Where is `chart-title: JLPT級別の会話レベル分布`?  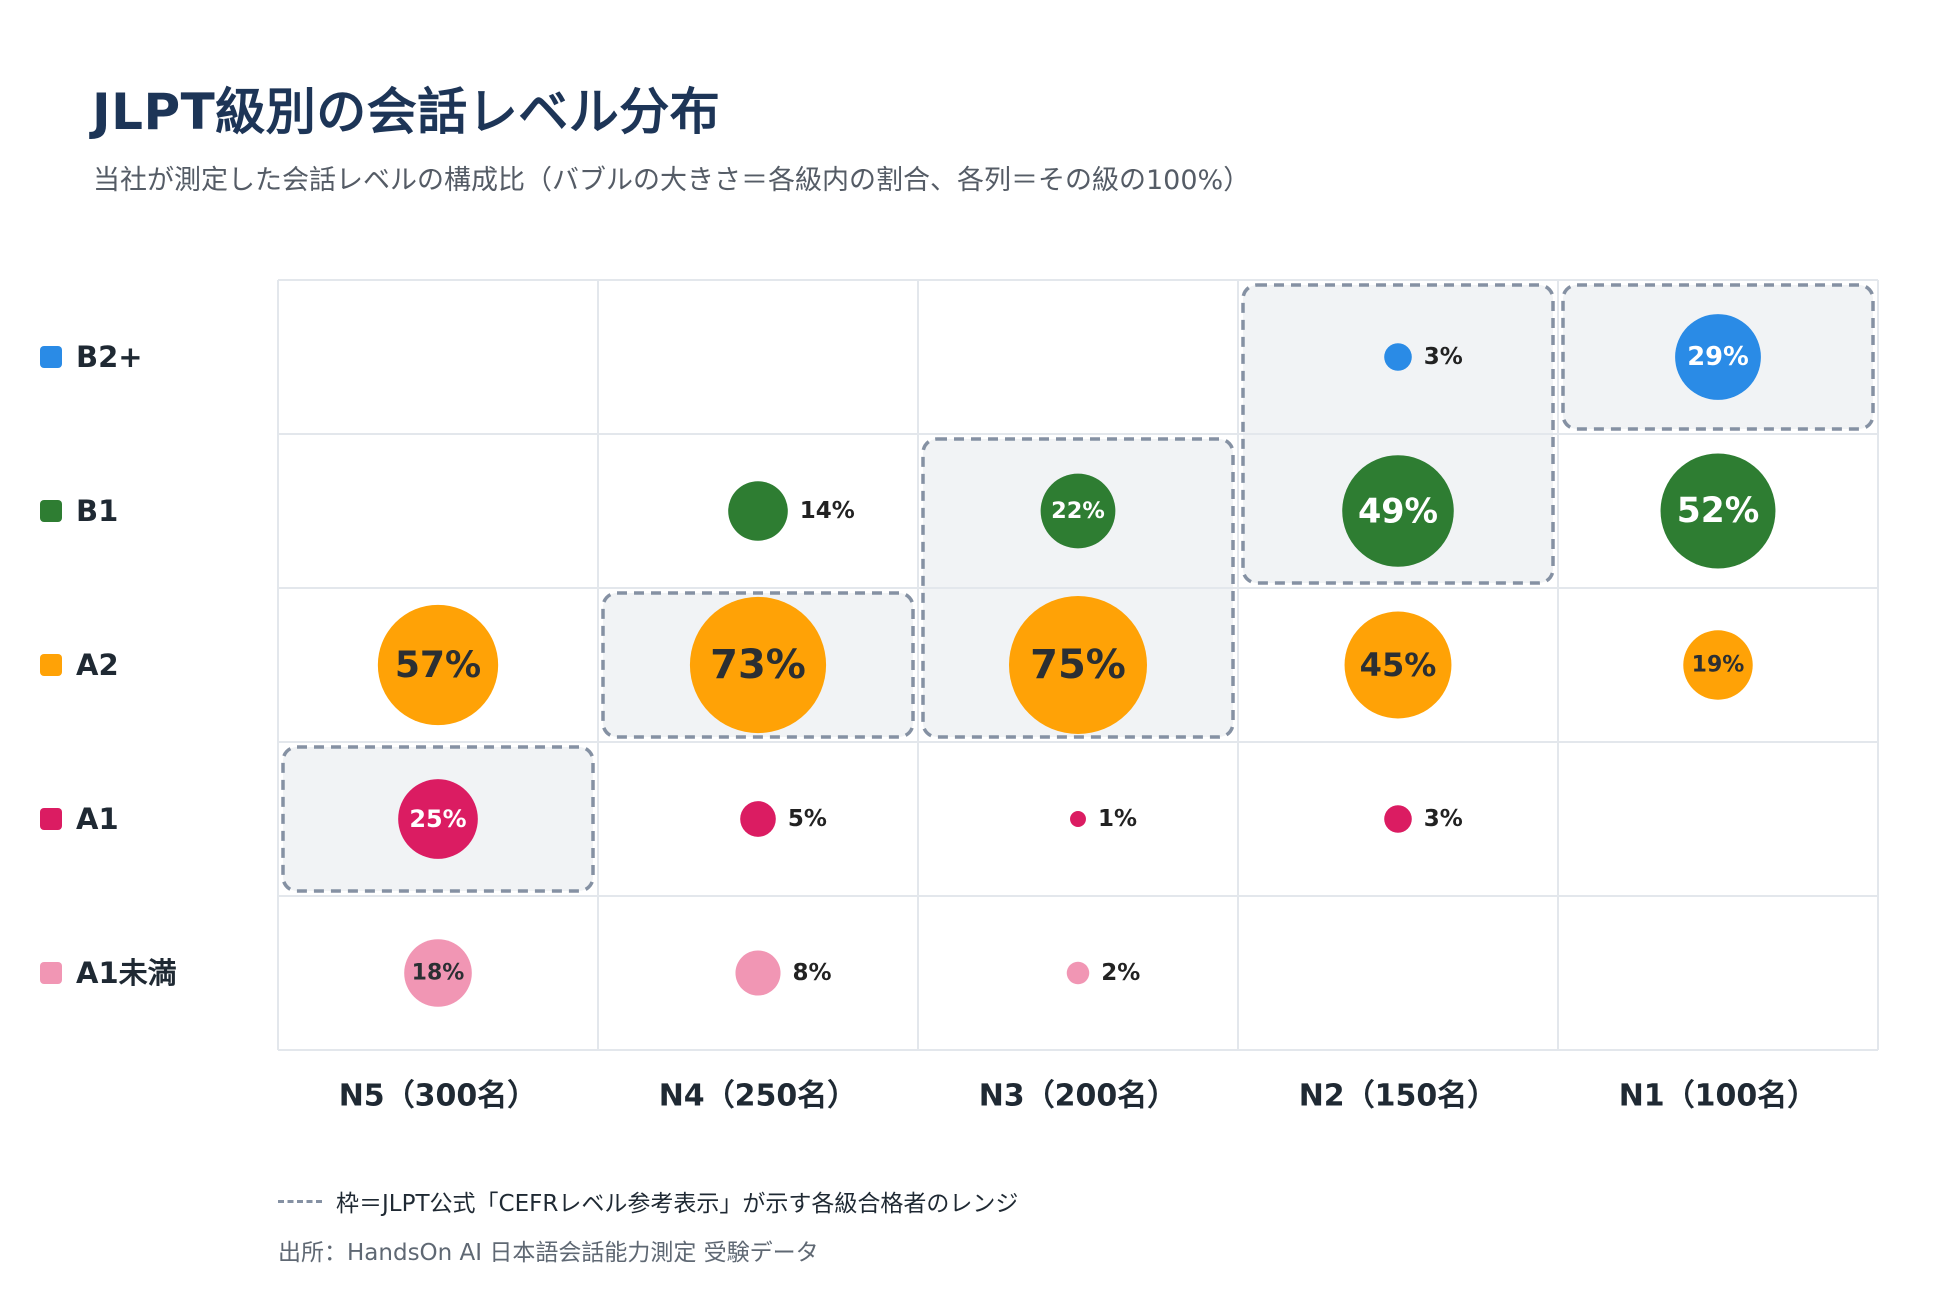
chart-title: JLPT級別の会話レベル分布 is located at coordinates (406, 112).